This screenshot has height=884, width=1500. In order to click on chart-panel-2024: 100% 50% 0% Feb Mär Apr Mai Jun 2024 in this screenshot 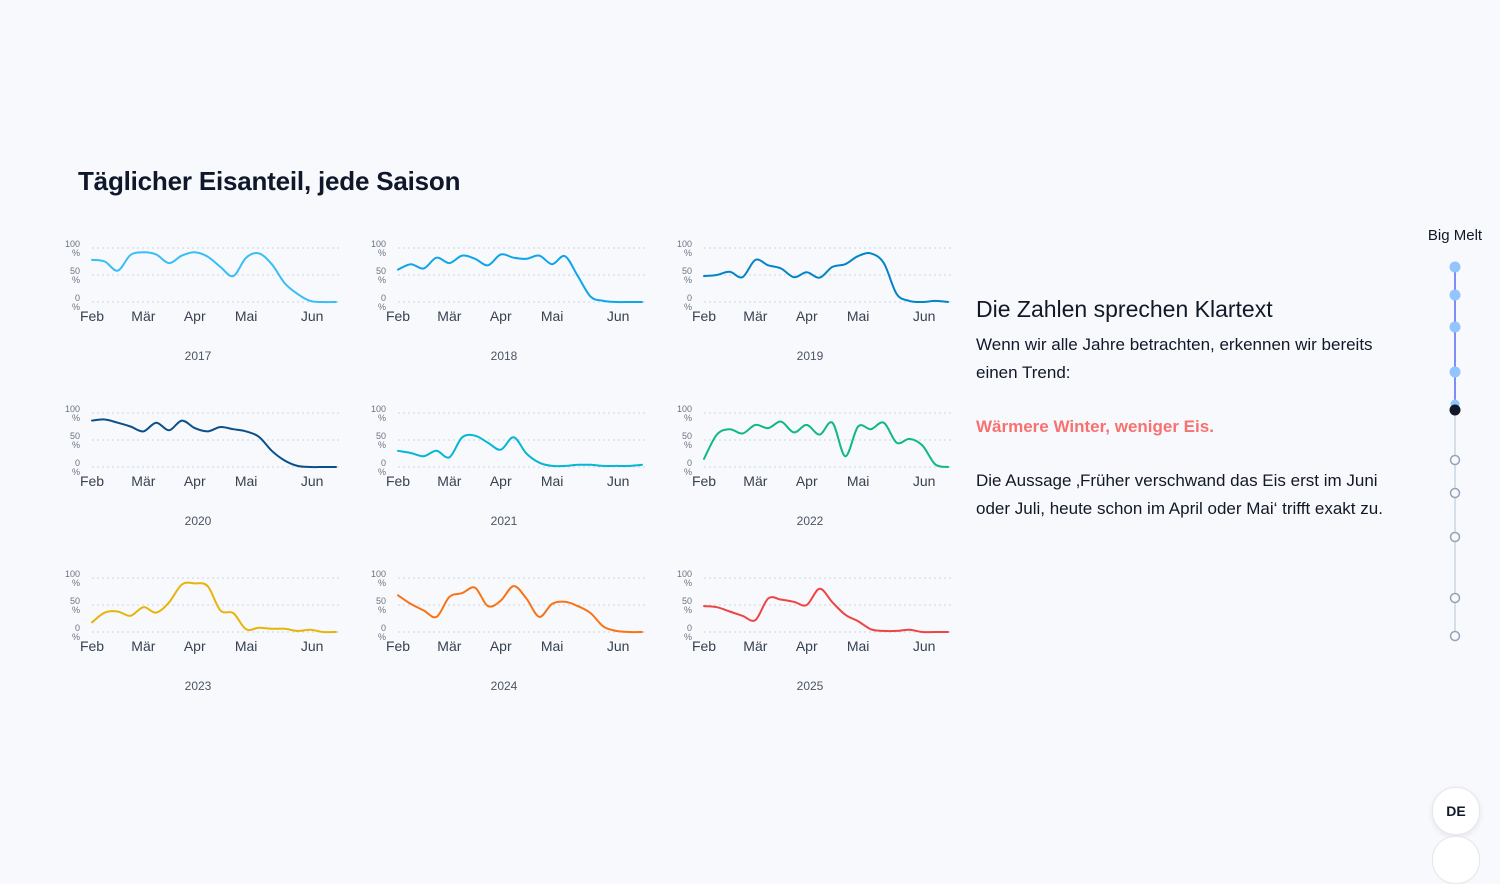, I will do `click(511, 632)`.